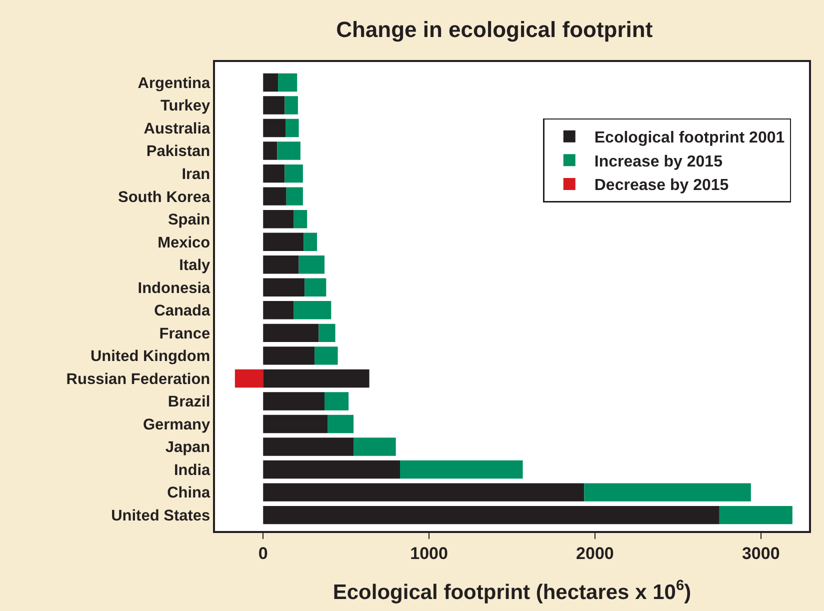  I want to click on y-tick-label: Brazil, so click(189, 402).